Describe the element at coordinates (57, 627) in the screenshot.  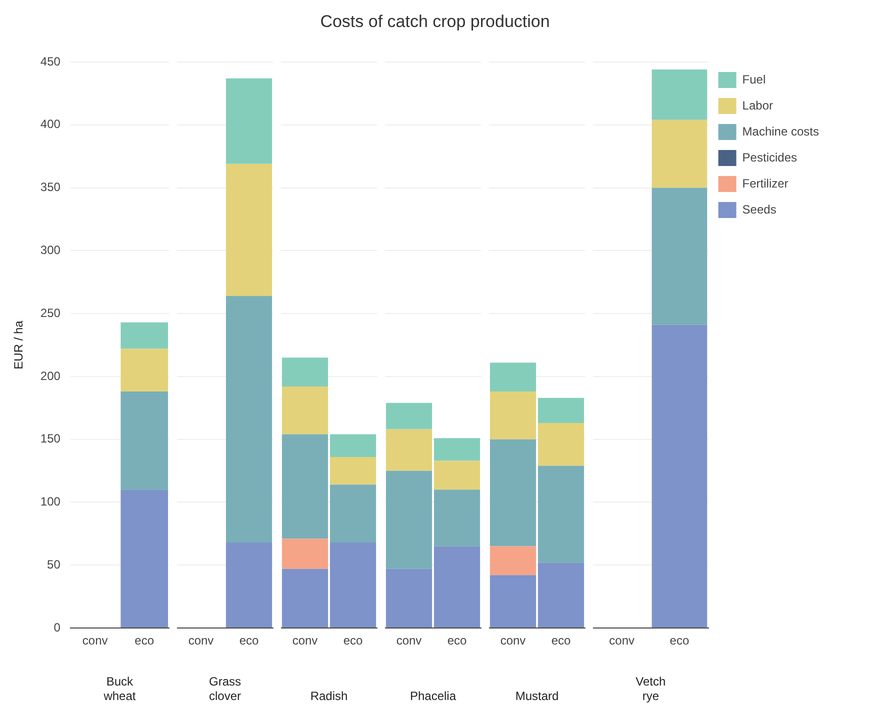
I see `y-tick-label: 0` at that location.